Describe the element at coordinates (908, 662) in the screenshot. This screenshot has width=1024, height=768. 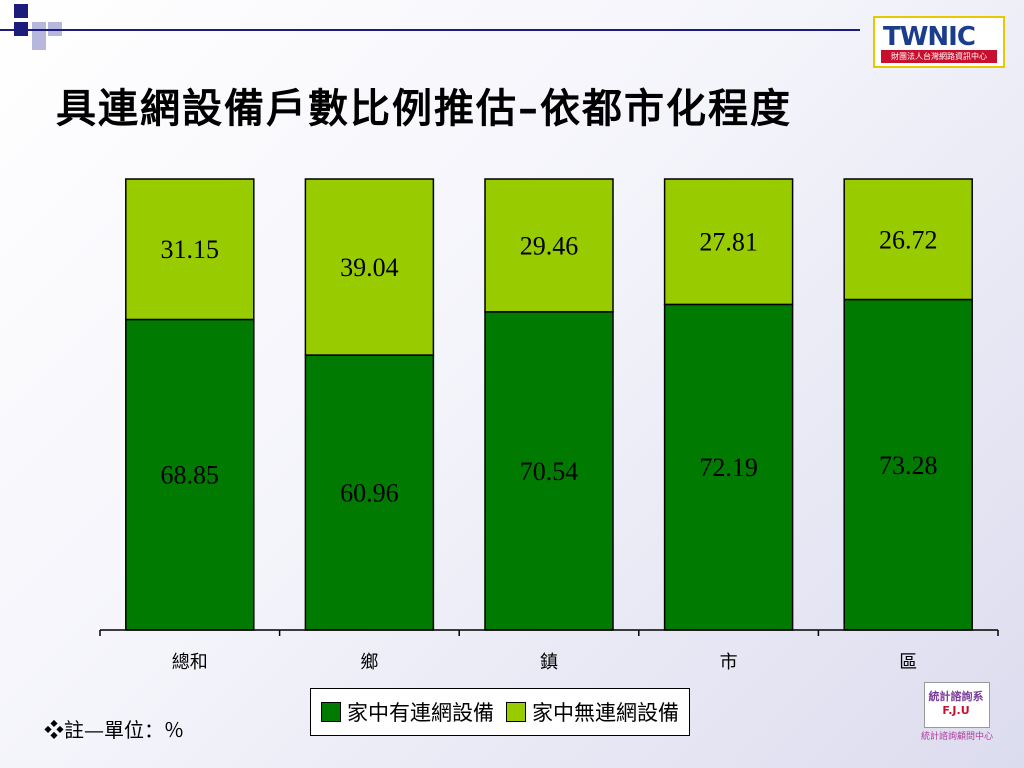
I see `x-tick-label-5: 區` at that location.